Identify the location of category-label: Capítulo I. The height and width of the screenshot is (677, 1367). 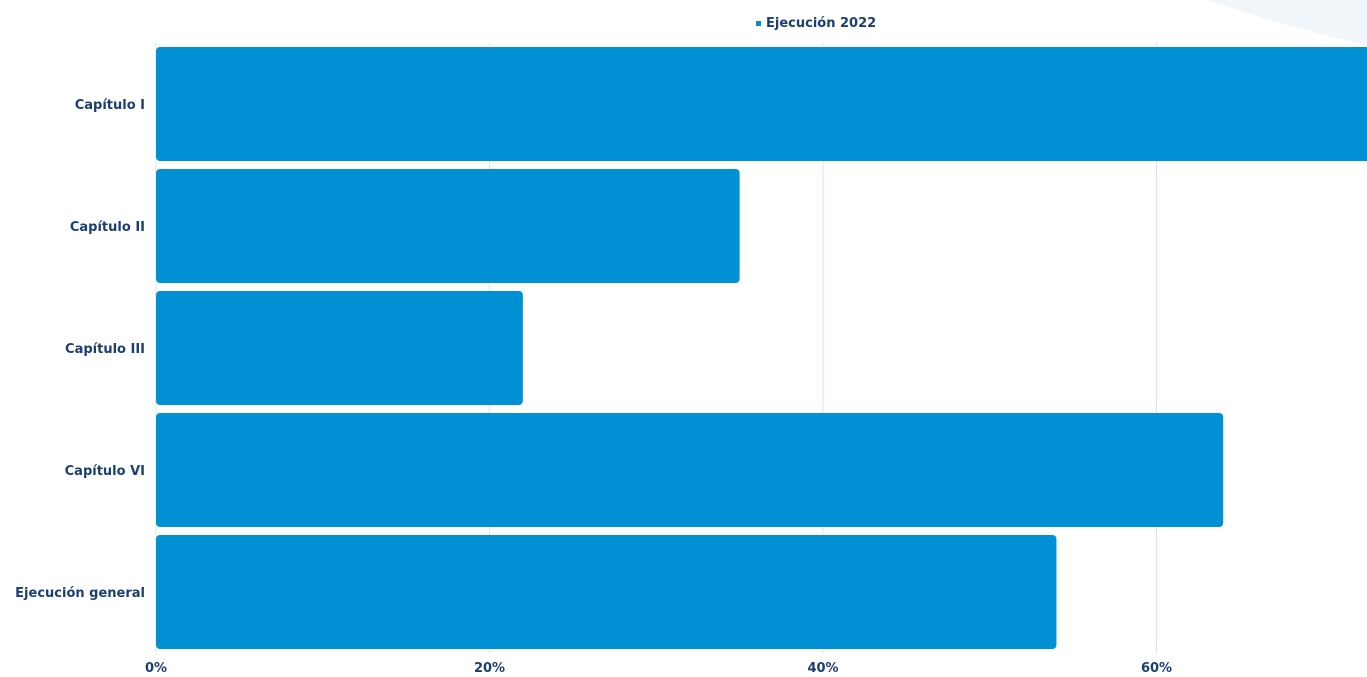
(110, 105).